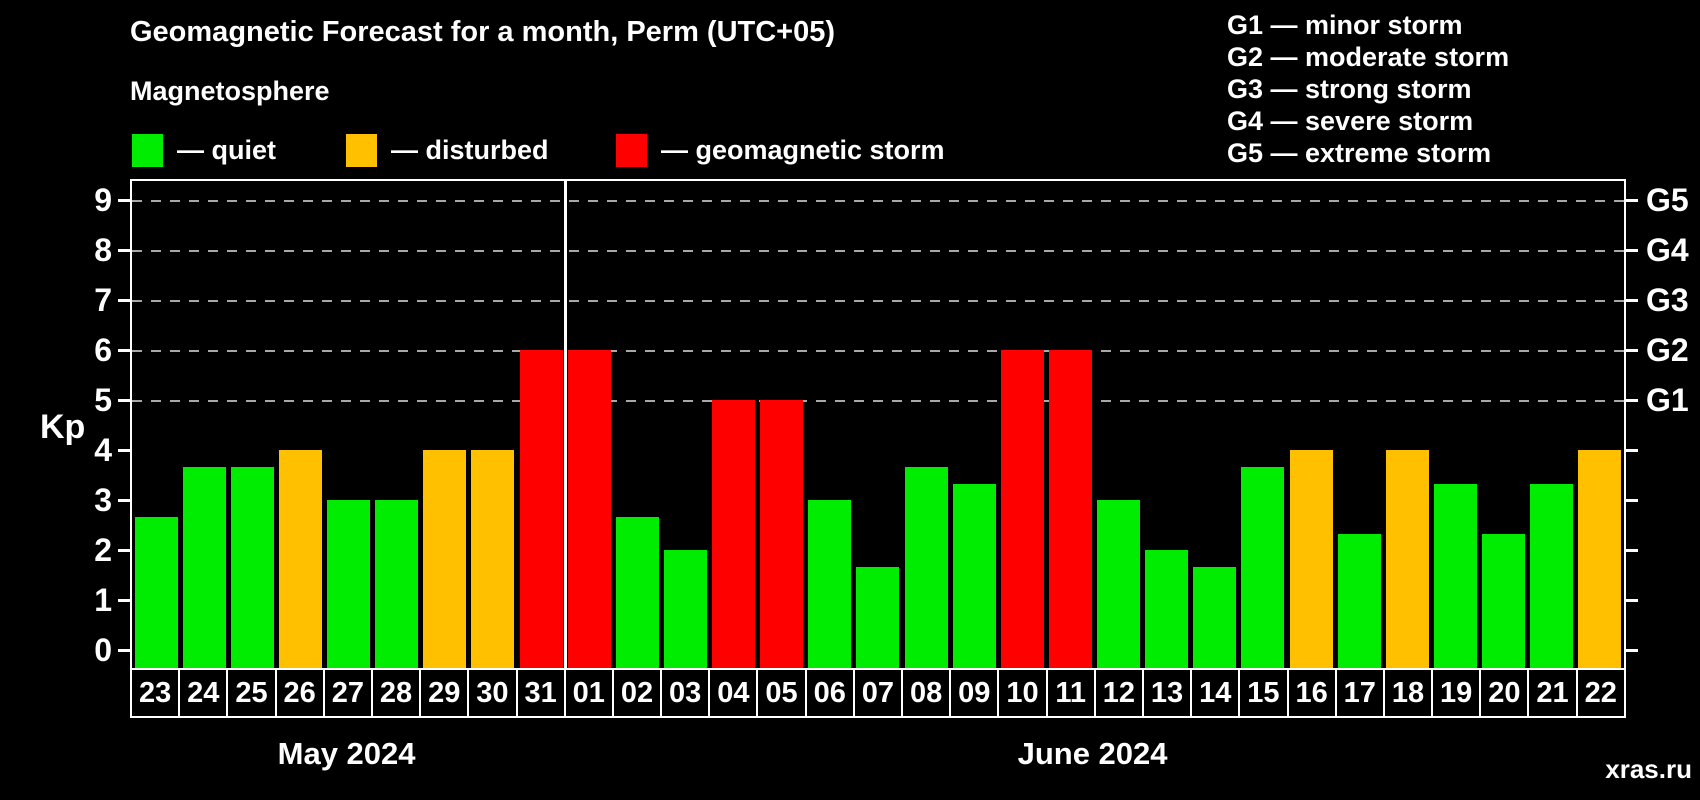  Describe the element at coordinates (1408, 693) in the screenshot. I see `day-label-18: 18` at that location.